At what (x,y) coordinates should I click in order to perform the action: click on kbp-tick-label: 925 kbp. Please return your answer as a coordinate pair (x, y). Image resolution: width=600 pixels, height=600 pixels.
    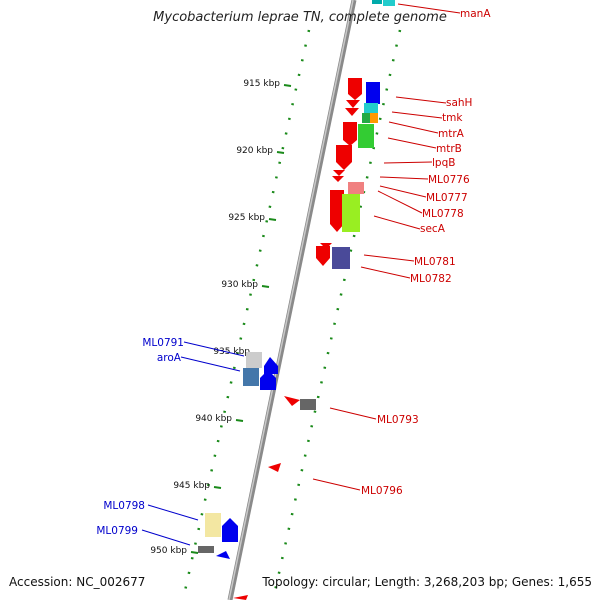
    Looking at the image, I should click on (246, 218).